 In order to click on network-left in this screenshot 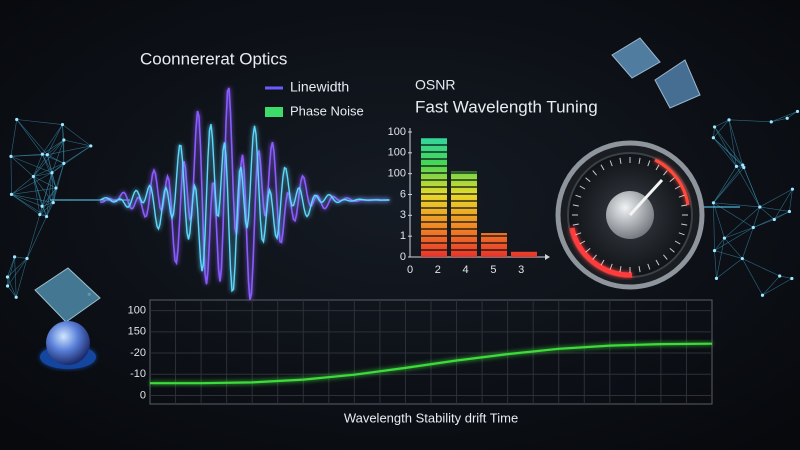, I will do `click(67, 208)`.